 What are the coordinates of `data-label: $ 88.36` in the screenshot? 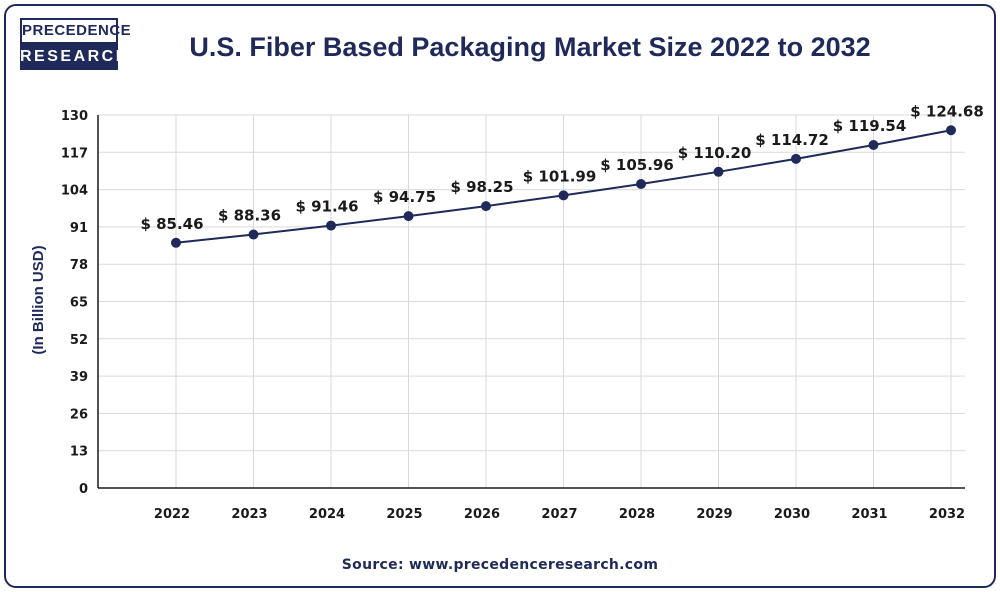 It's located at (249, 215).